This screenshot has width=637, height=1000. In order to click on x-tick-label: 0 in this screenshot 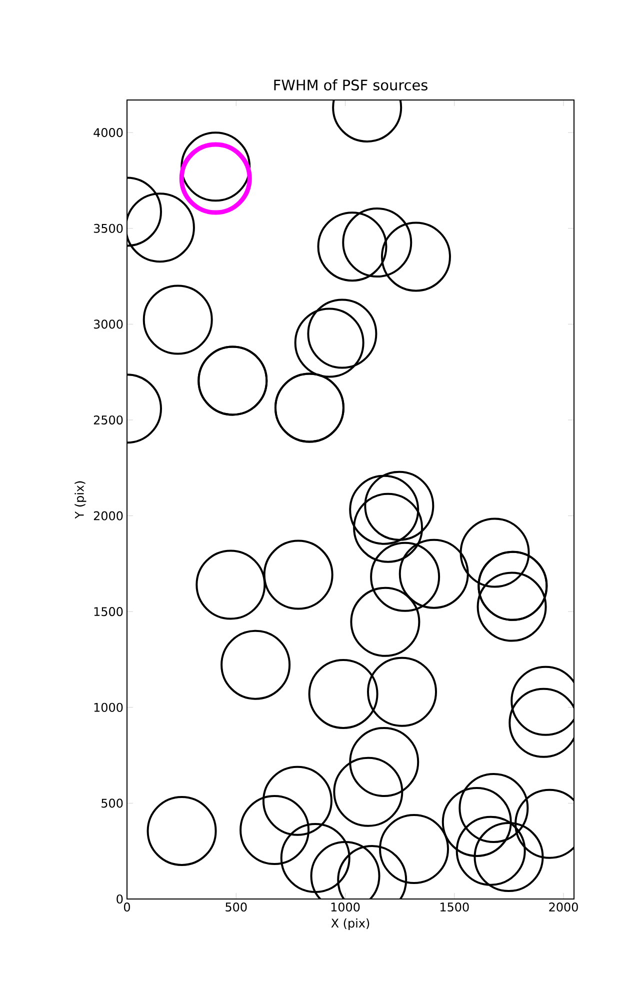, I will do `click(127, 907)`.